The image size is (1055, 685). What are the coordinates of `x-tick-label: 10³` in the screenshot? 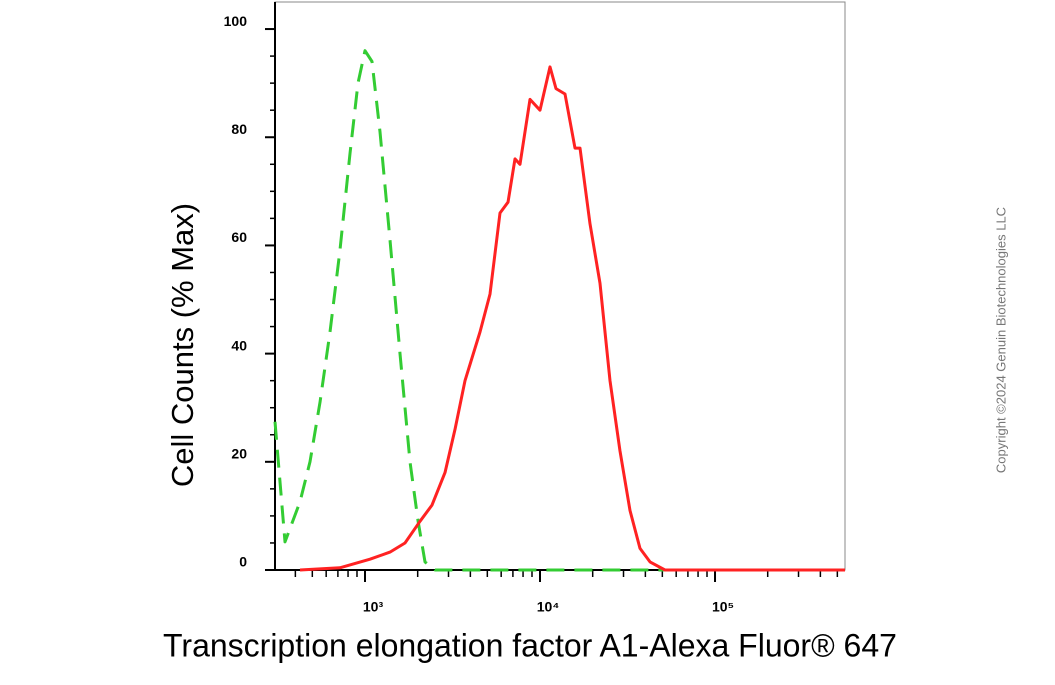 It's located at (373, 607).